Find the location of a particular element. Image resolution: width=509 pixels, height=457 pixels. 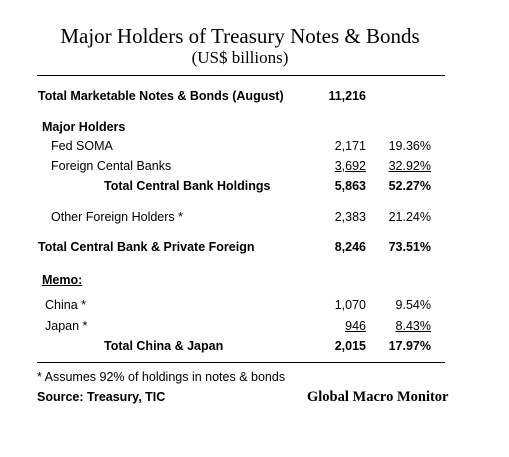

table-subtitle: (US$ billions) is located at coordinates (240, 57).